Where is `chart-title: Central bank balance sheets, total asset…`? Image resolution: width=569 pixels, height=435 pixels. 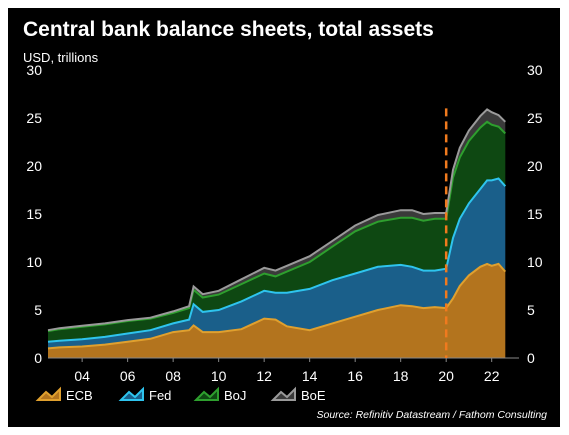
chart-title: Central bank balance sheets, total asset… is located at coordinates (228, 29).